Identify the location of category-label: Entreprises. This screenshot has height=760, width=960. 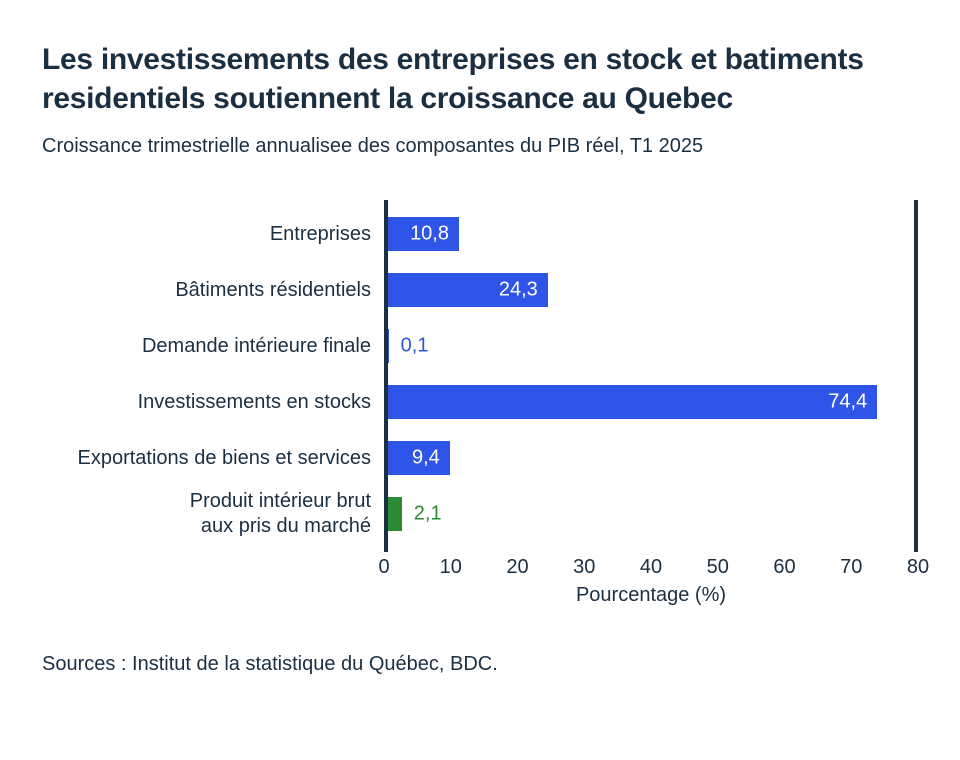
(320, 233).